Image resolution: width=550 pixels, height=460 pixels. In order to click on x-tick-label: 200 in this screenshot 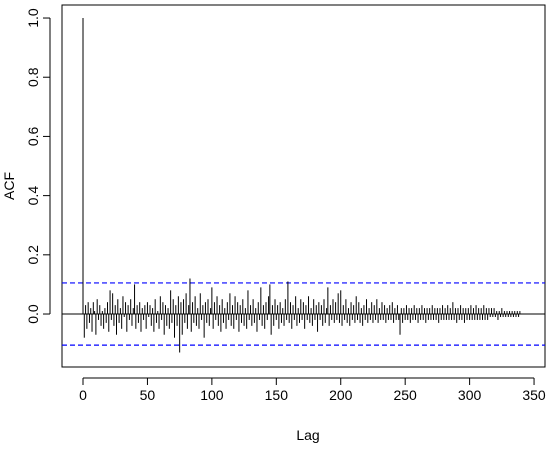, I will do `click(341, 395)`.